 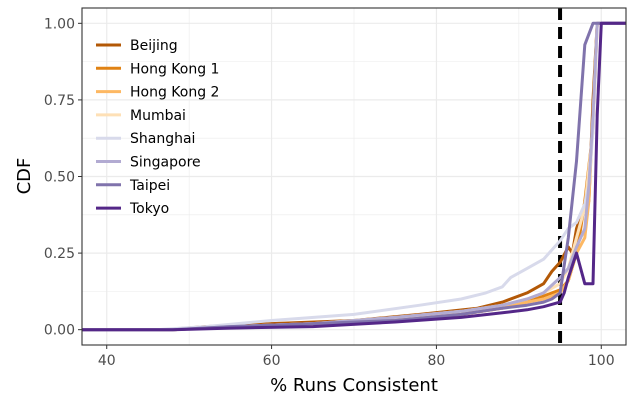 I want to click on x-tick-label: 100, so click(x=601, y=361).